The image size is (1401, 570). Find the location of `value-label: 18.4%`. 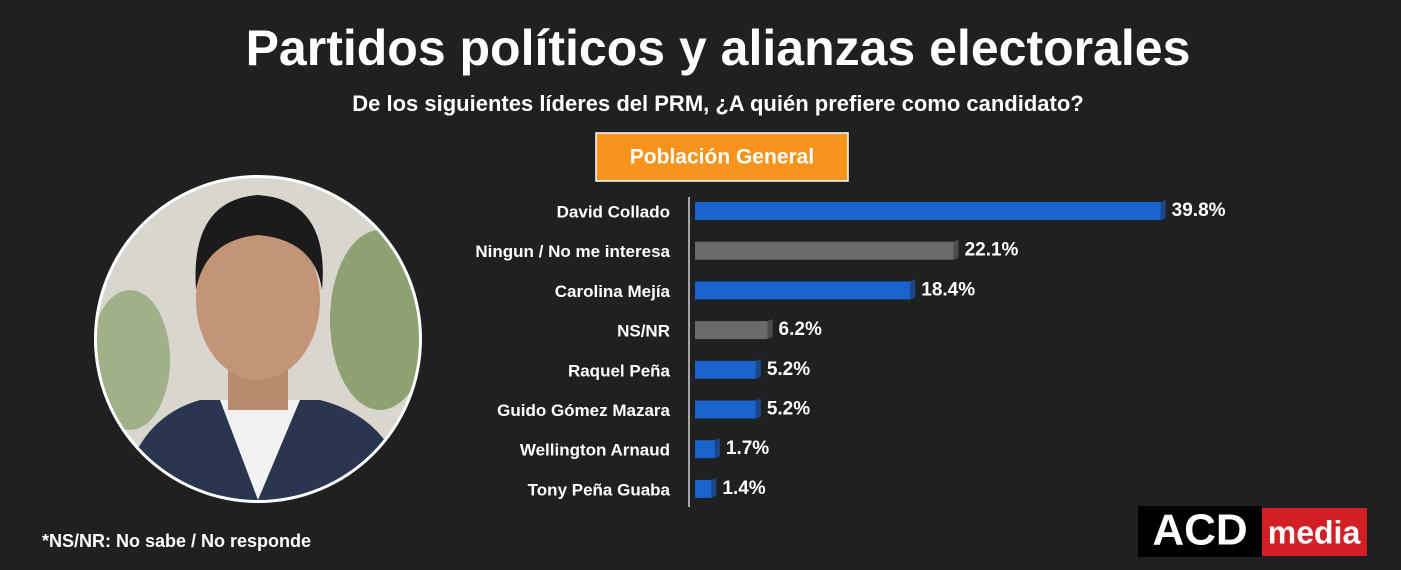

value-label: 18.4% is located at coordinates (948, 289).